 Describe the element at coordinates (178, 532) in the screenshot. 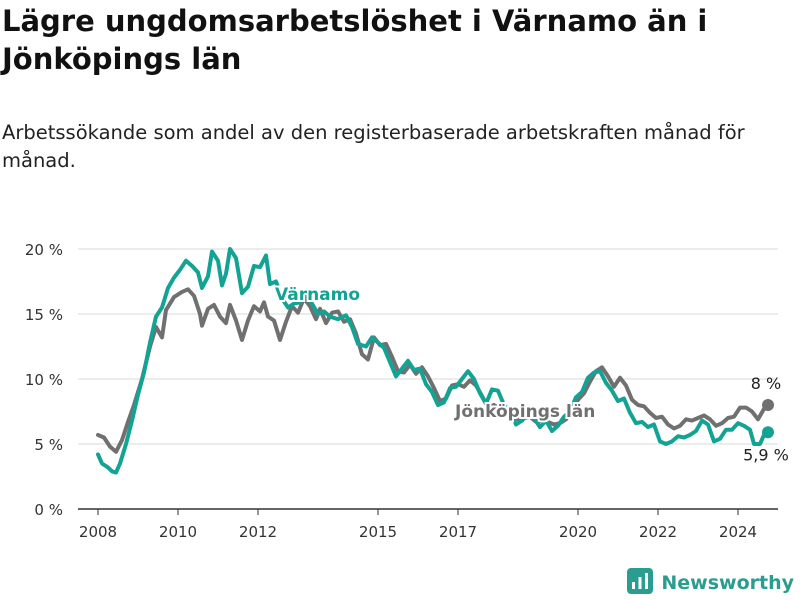

I see `x-tick-label: 2010` at that location.